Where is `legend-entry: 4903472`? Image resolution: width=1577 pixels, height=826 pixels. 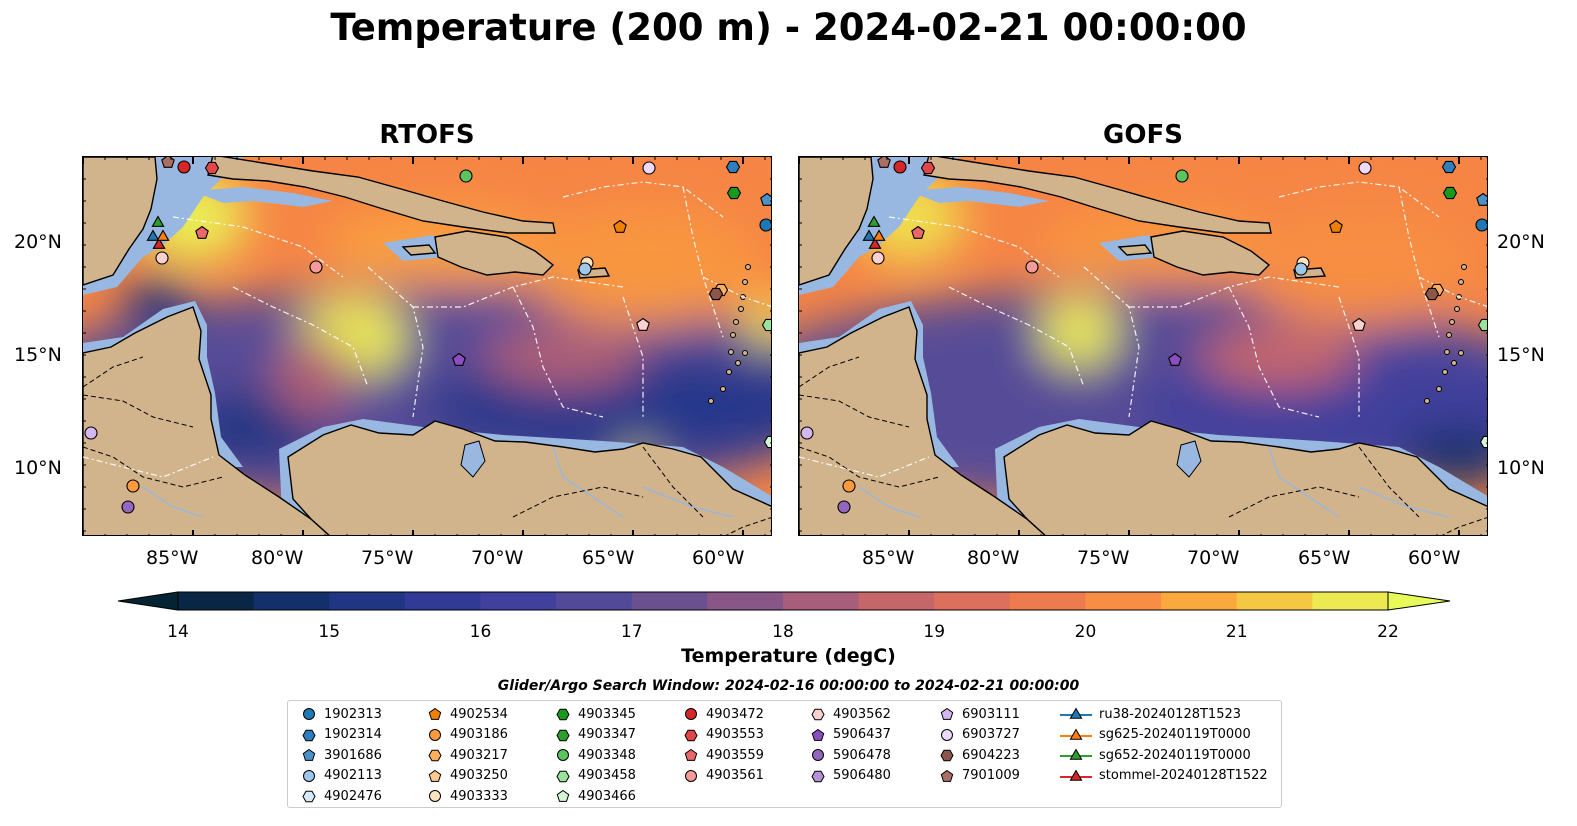 legend-entry: 4903472 is located at coordinates (723, 714).